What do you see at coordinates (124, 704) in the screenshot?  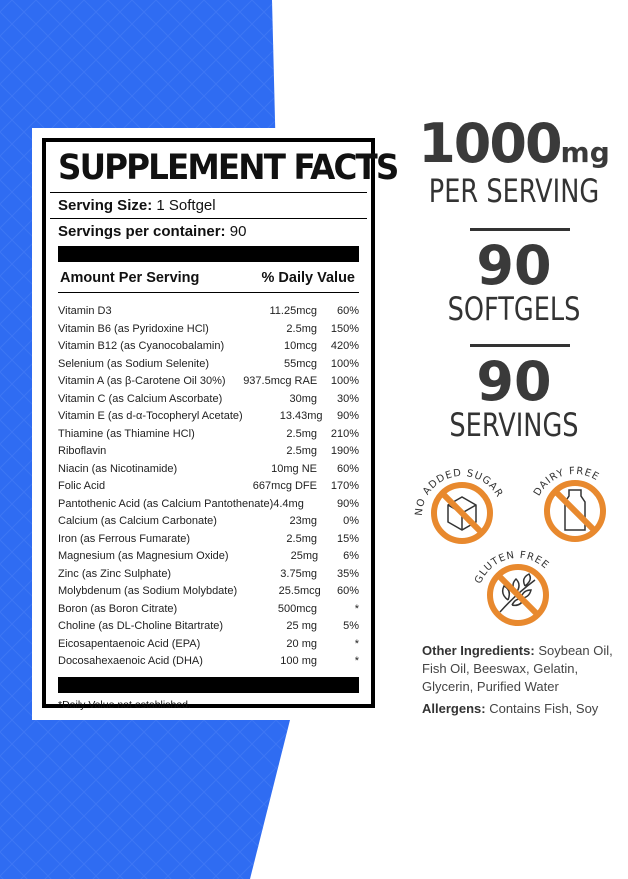 I see `footnote: *Daily Value not established.` at bounding box center [124, 704].